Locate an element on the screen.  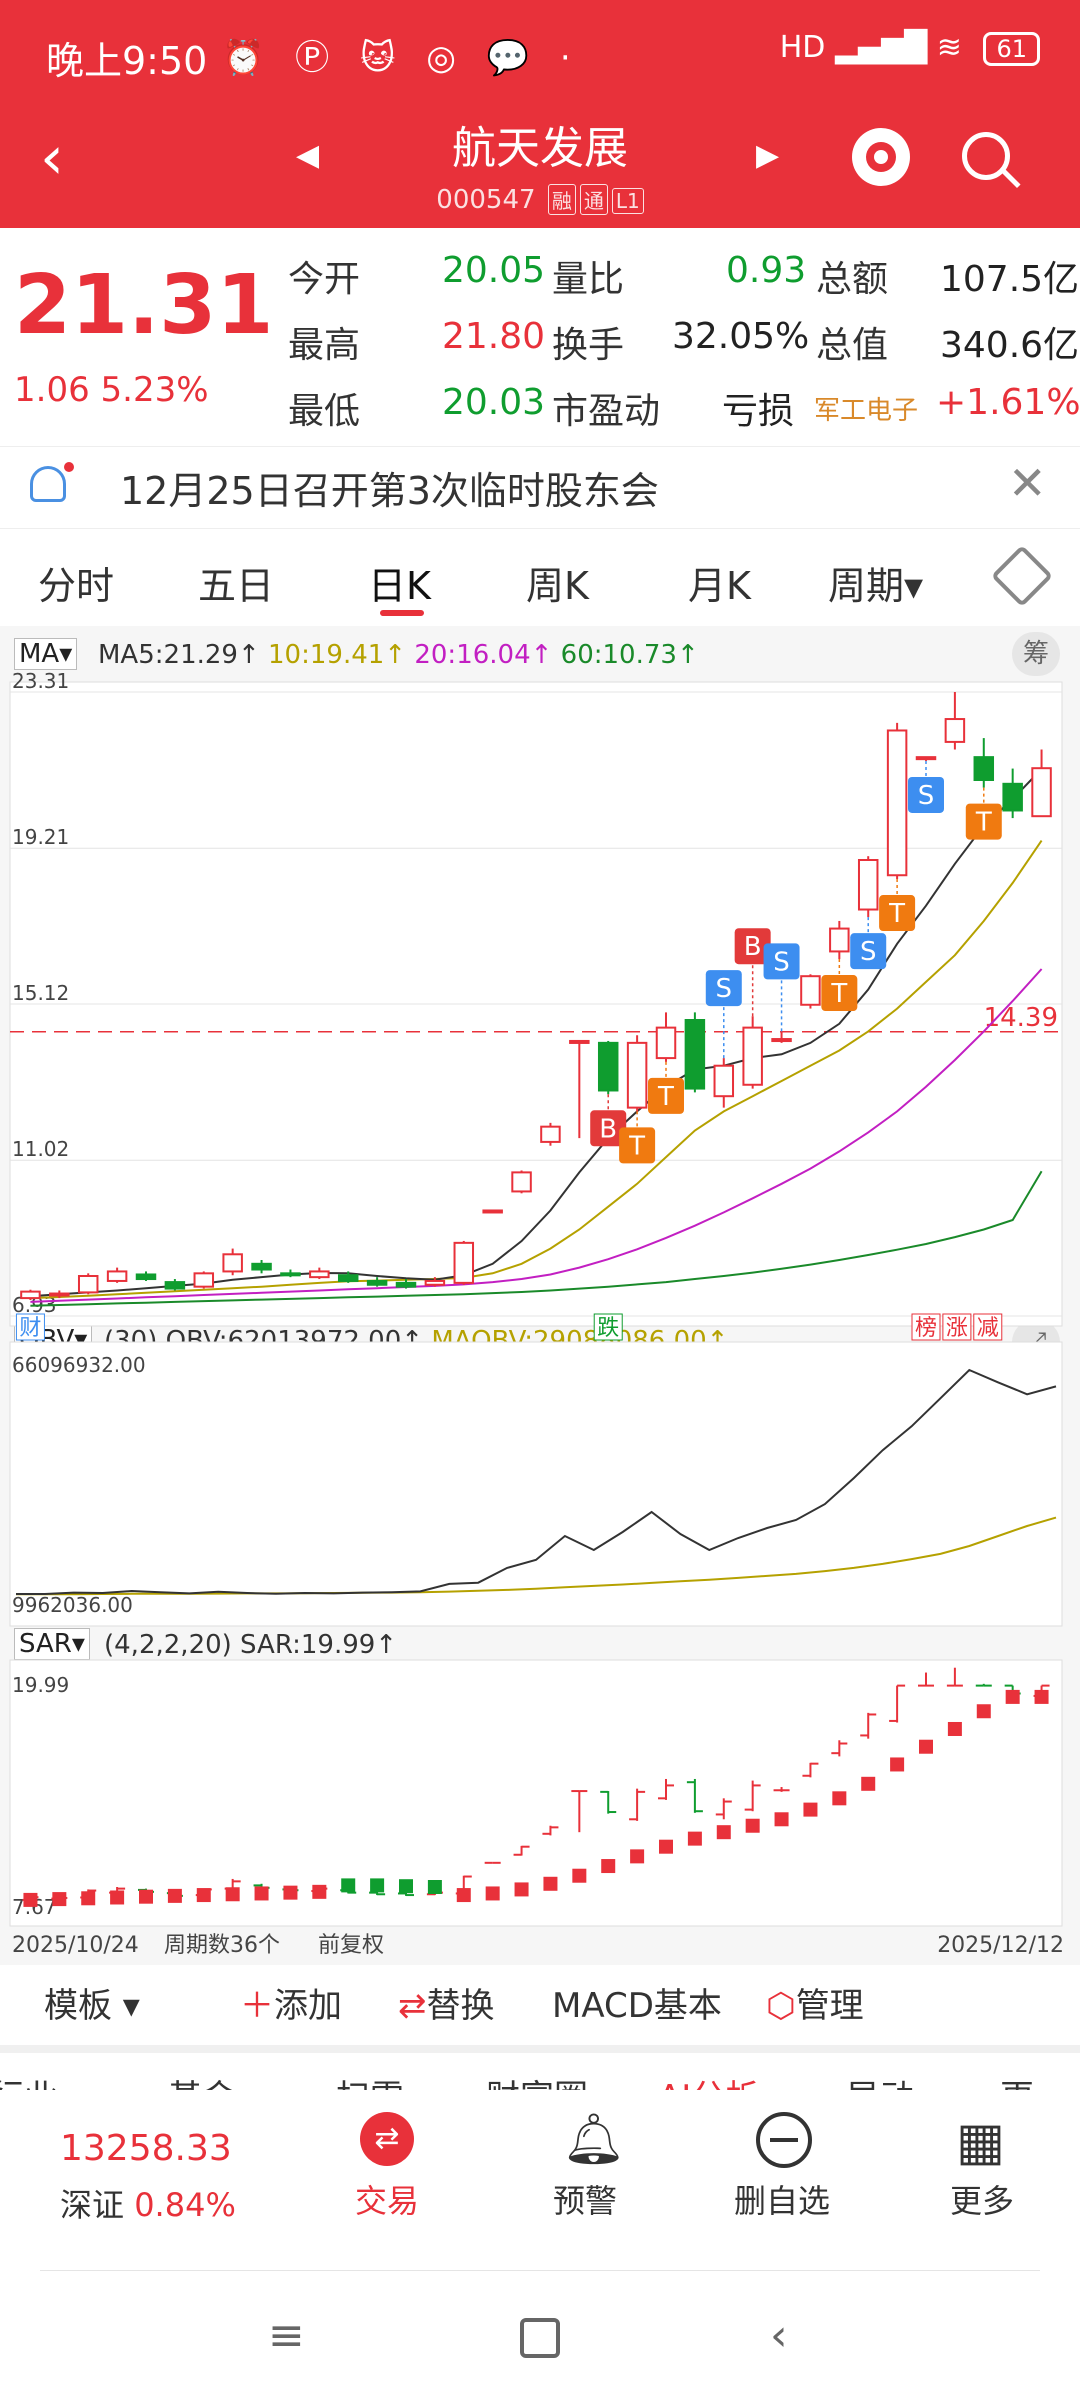
close-icon: ✕ is located at coordinates (1027, 483).